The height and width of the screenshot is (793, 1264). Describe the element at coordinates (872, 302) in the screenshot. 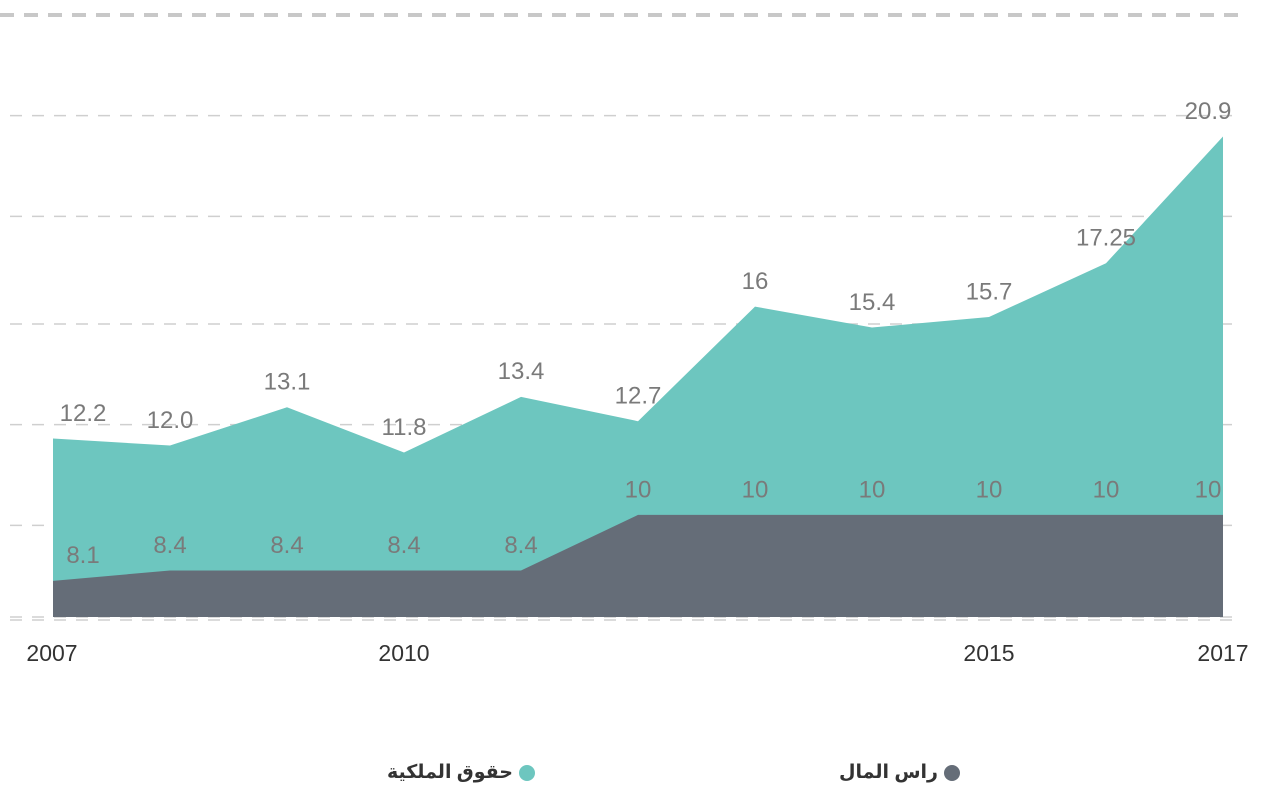

I see `data-label: 15.4` at that location.